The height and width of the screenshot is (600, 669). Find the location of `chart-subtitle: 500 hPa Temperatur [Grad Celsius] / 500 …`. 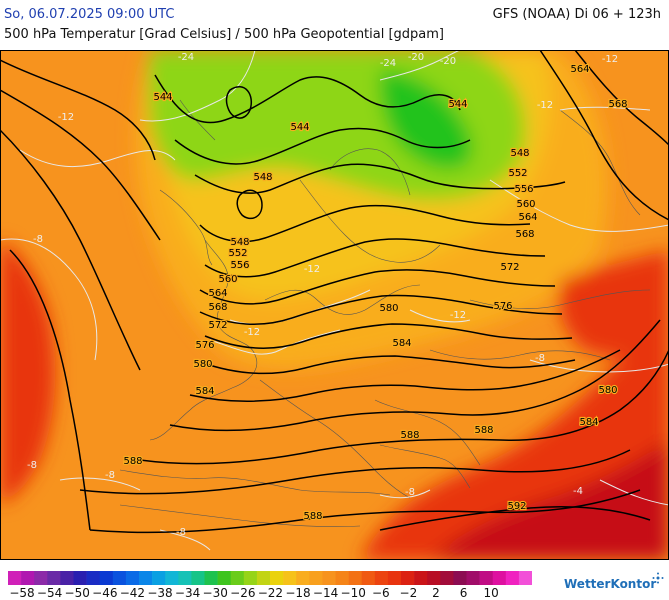

chart-subtitle: 500 hPa Temperatur [Grad Celsius] / 500 … is located at coordinates (224, 34).